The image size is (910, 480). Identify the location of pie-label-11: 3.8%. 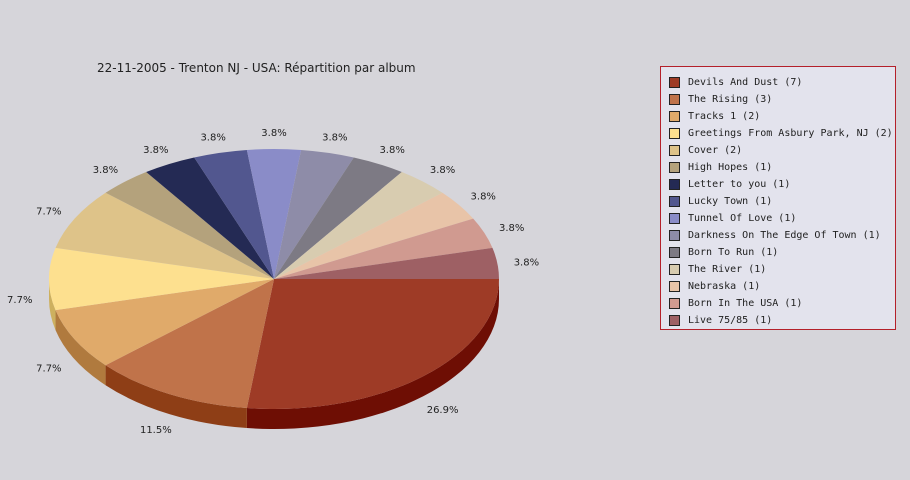
(442, 170).